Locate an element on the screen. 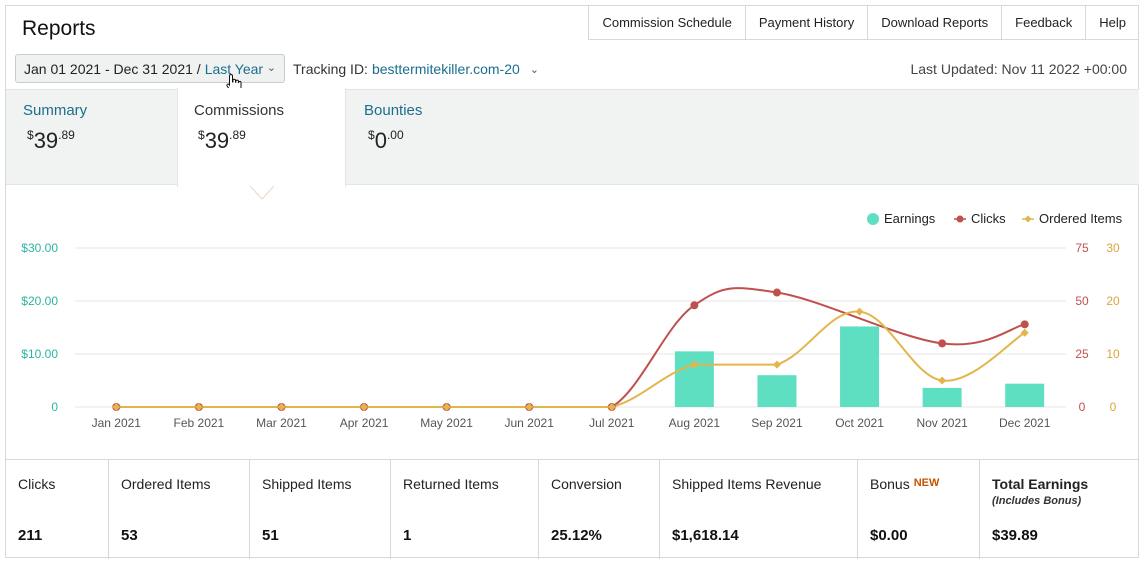  y-right-items-tick-label: 10 is located at coordinates (1113, 354).